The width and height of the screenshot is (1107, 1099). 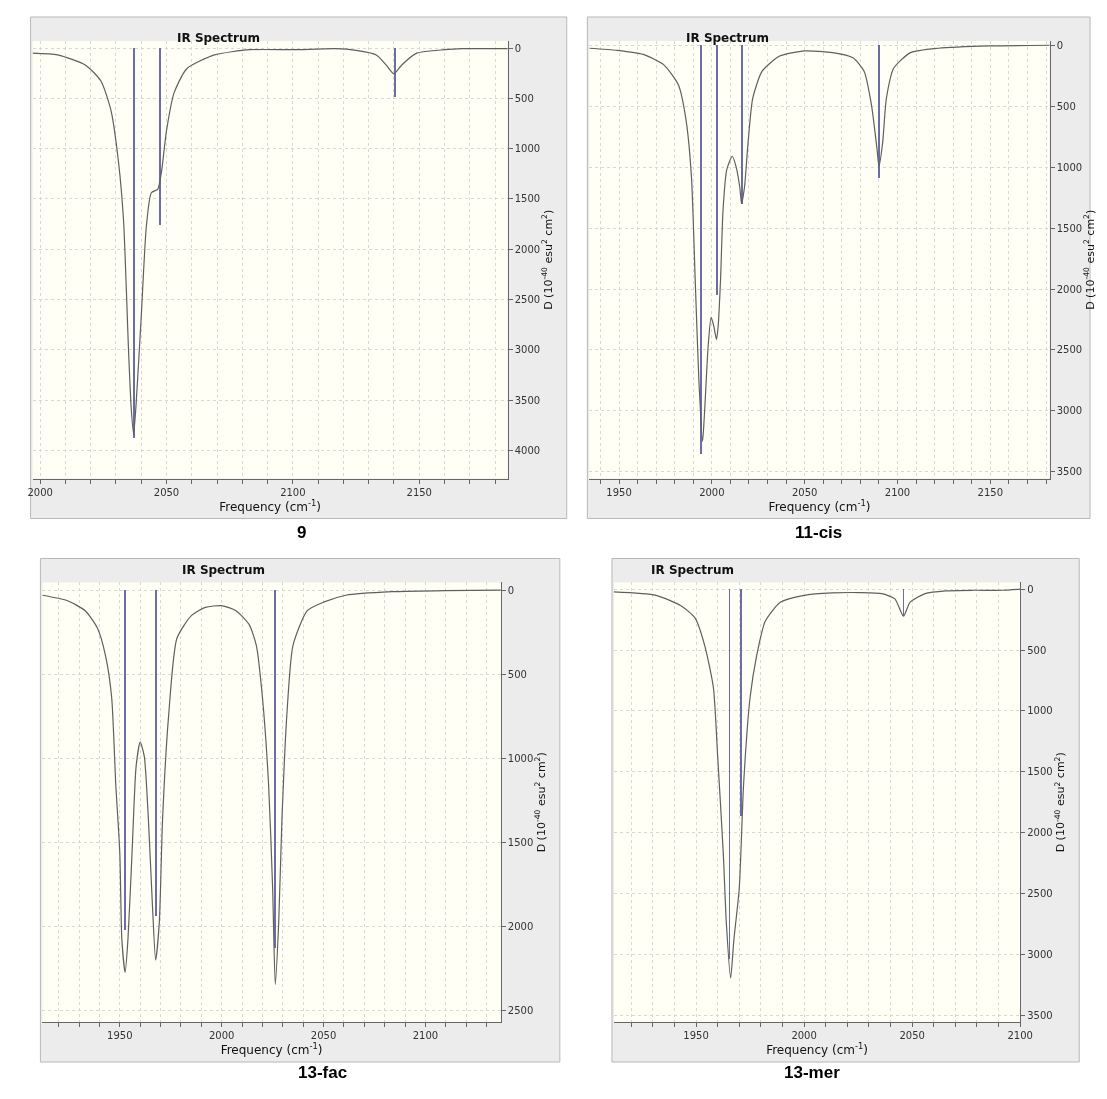 I want to click on text: 13-mer, so click(x=812, y=1072).